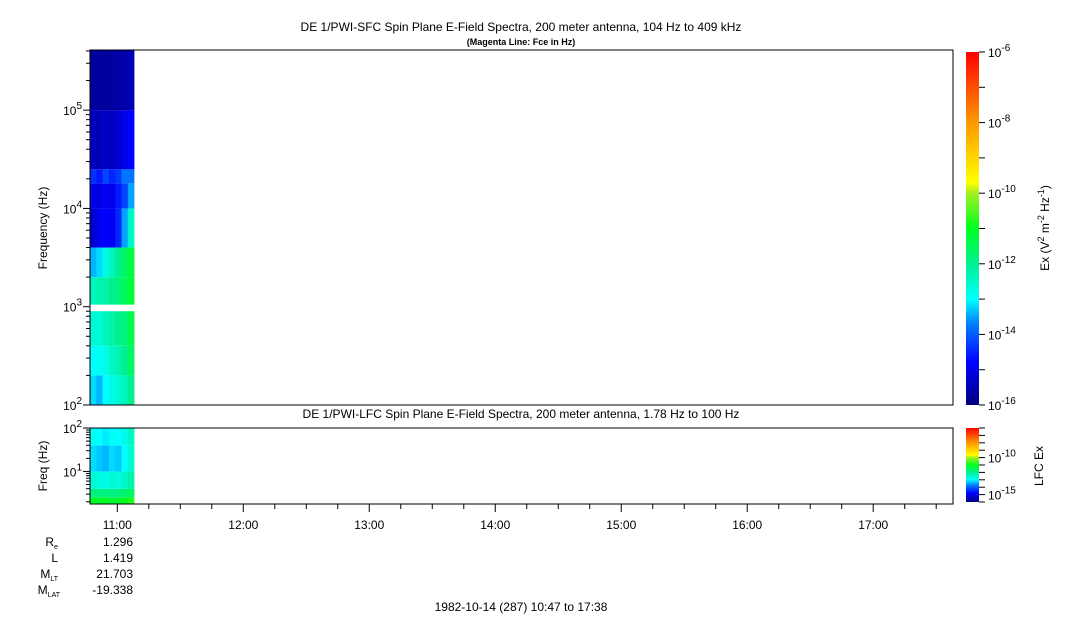 This screenshot has height=620, width=1083. What do you see at coordinates (521, 42) in the screenshot?
I see `upper-subtitle: (Magenta Line: Fce in Hz)` at bounding box center [521, 42].